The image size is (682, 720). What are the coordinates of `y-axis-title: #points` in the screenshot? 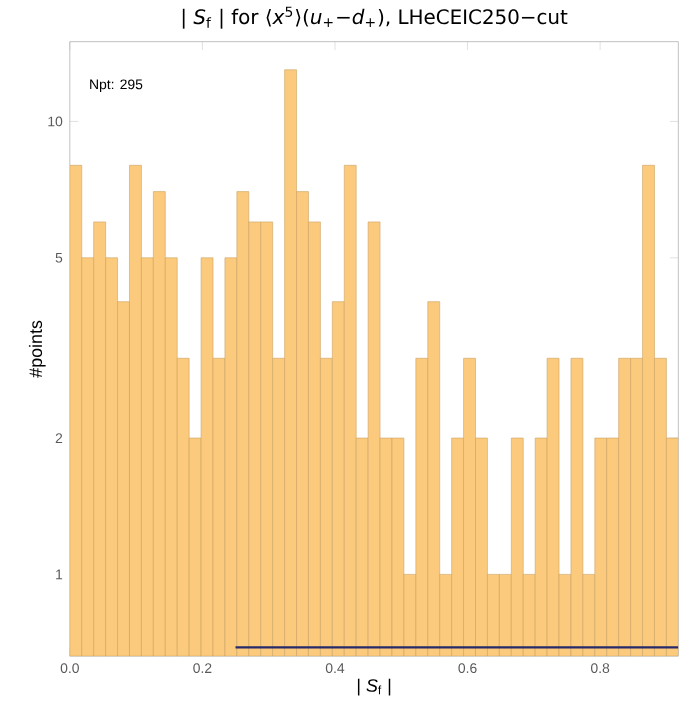 It's located at (37, 349).